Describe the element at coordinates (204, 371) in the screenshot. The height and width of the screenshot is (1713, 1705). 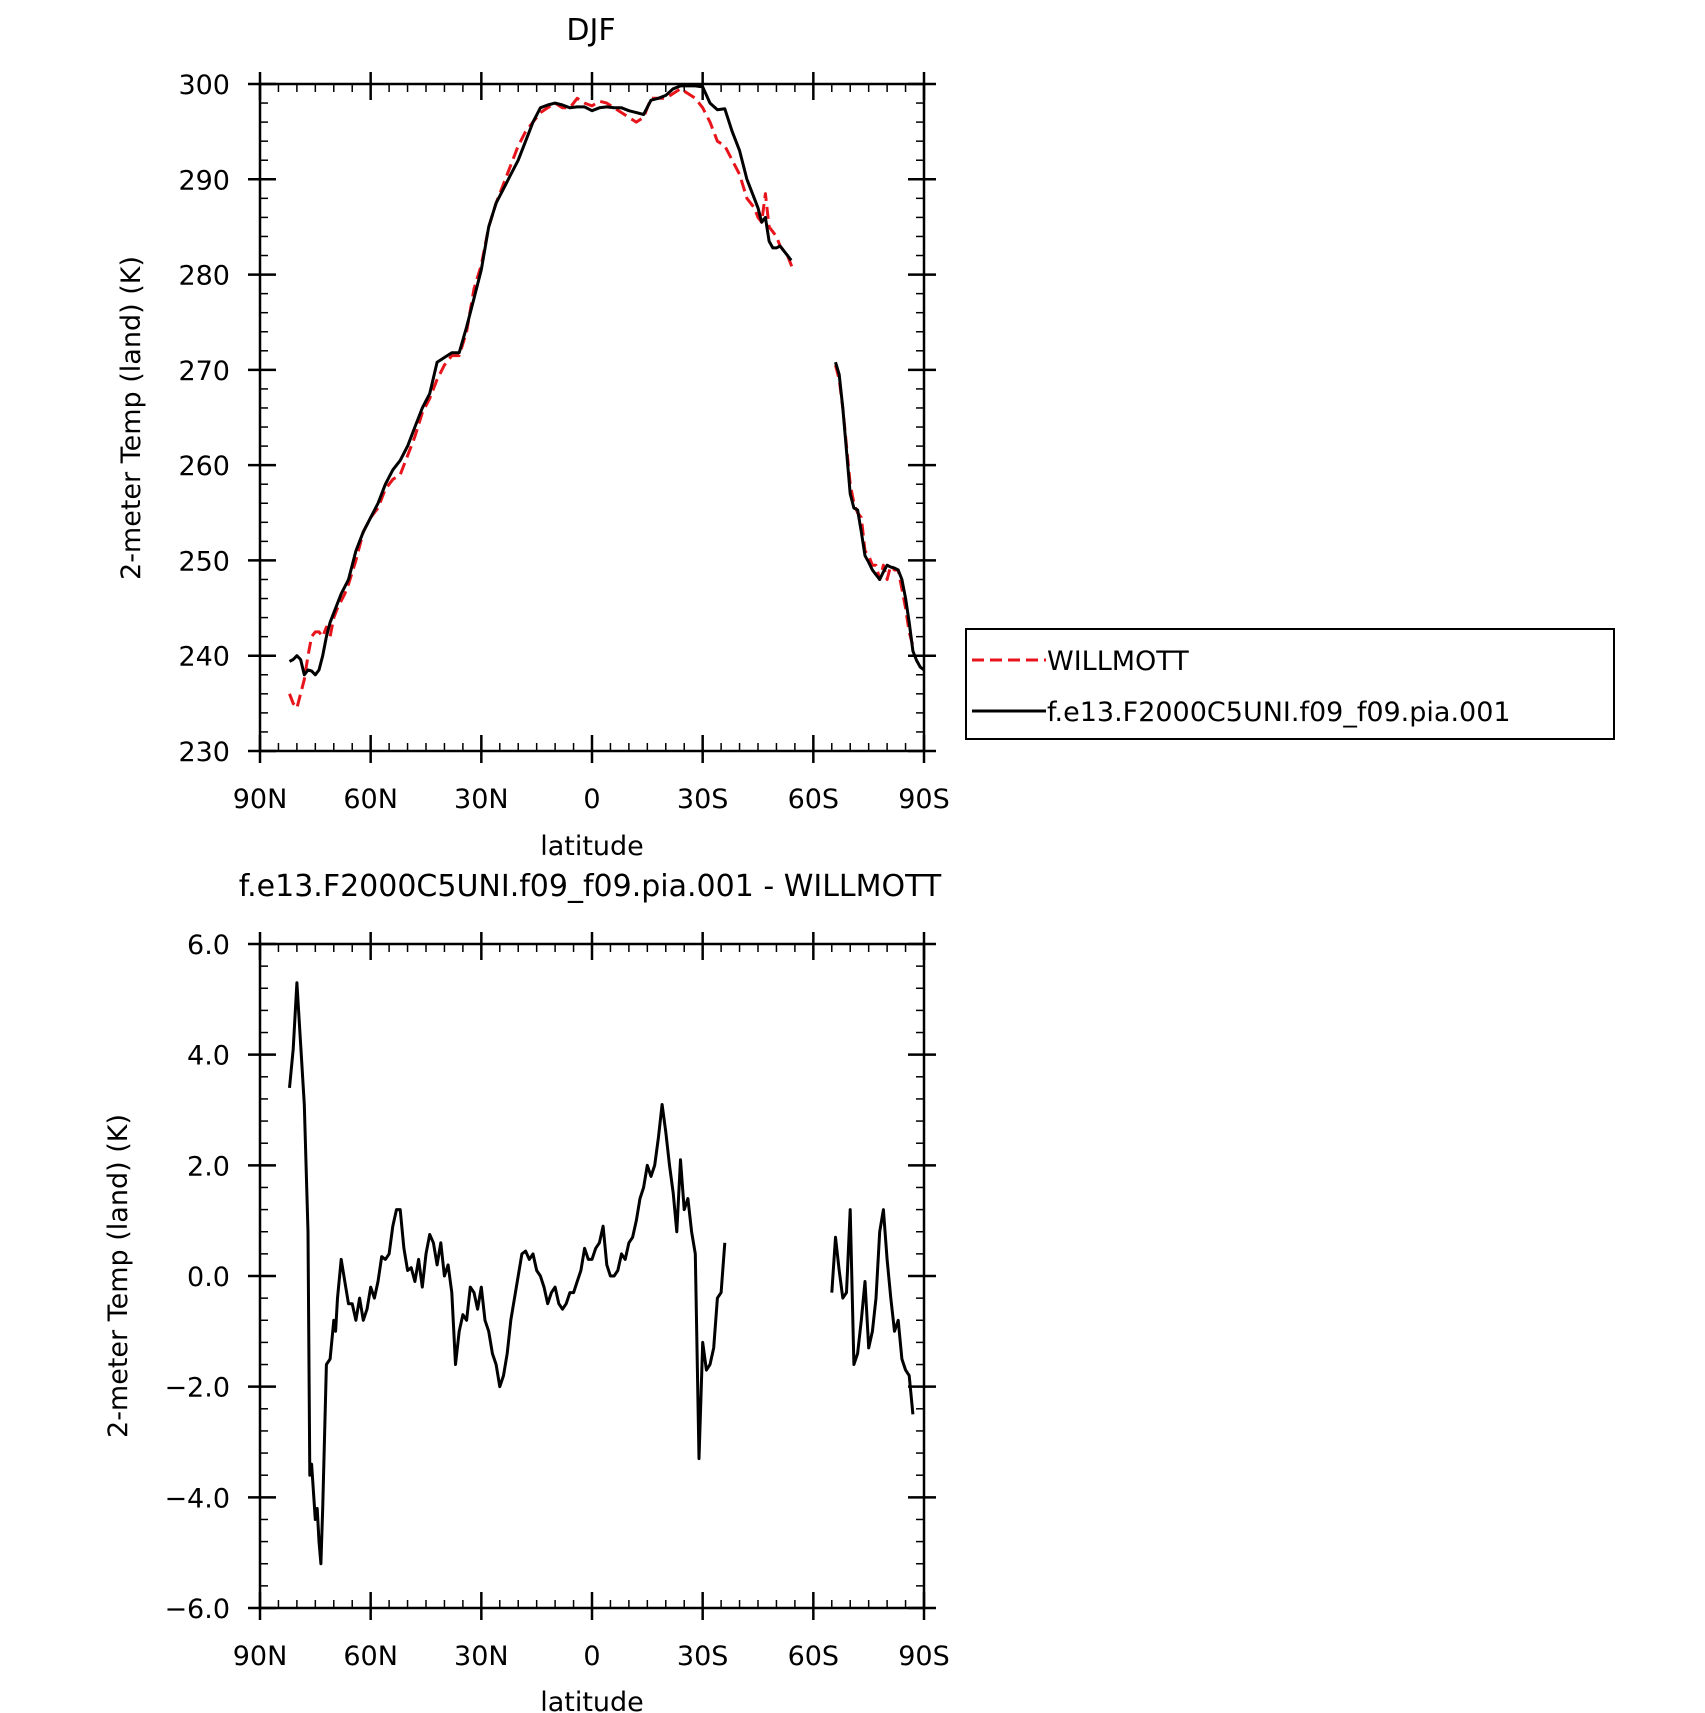
I see `top-y-tick-label: 270` at that location.